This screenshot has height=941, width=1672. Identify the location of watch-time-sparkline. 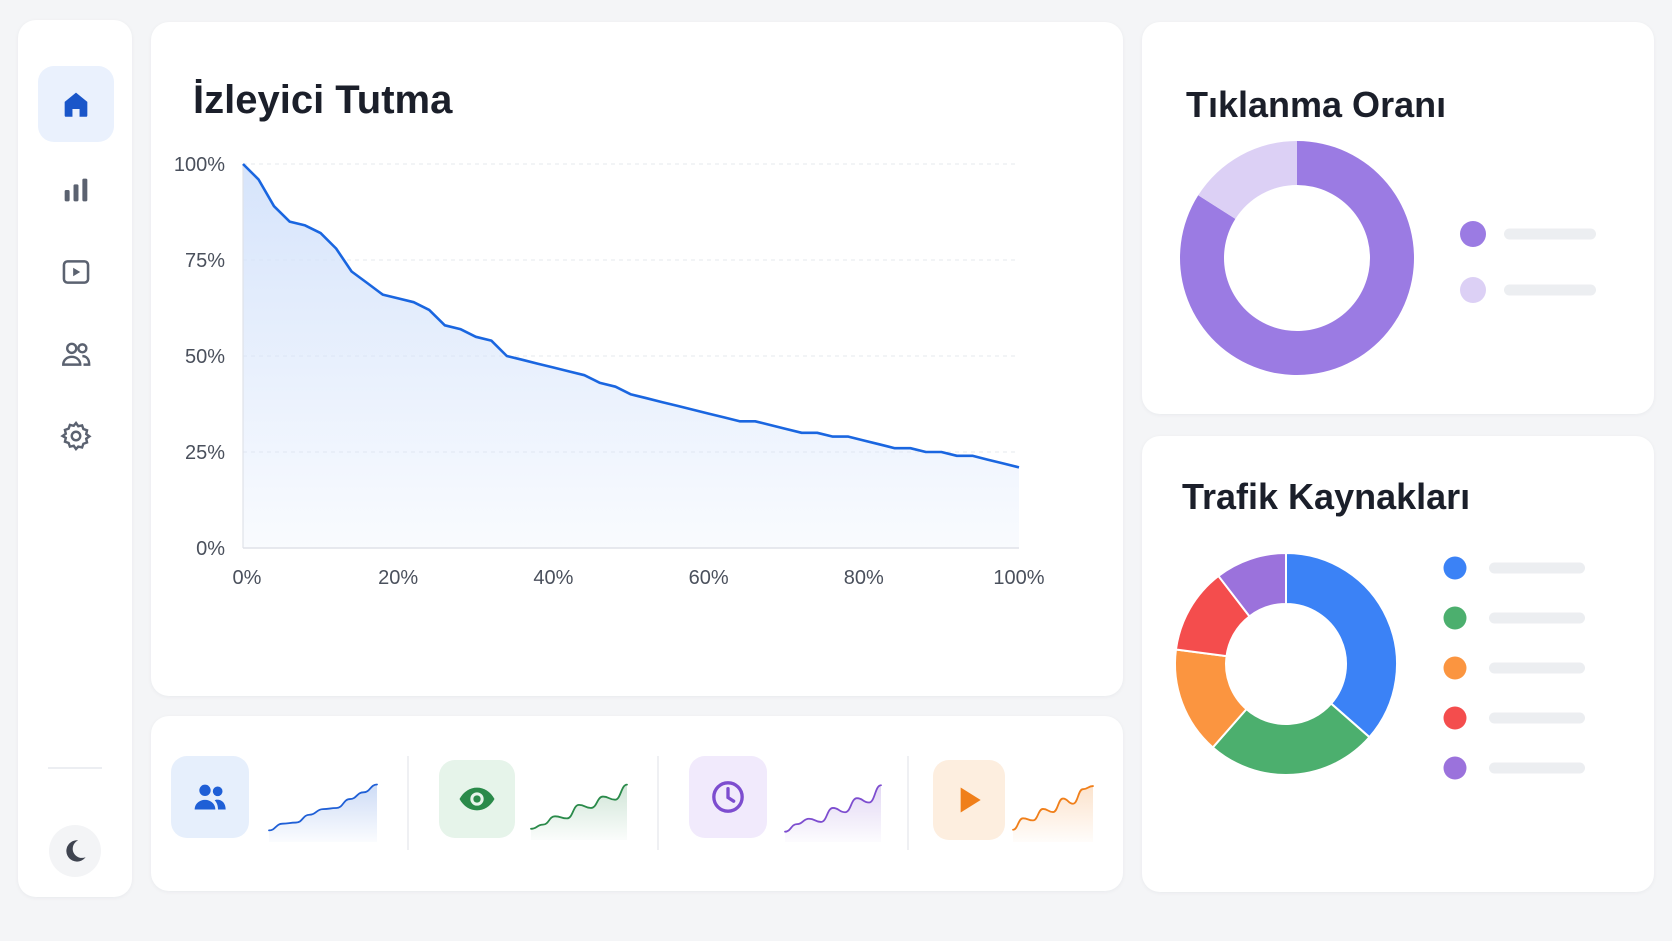
(833, 813).